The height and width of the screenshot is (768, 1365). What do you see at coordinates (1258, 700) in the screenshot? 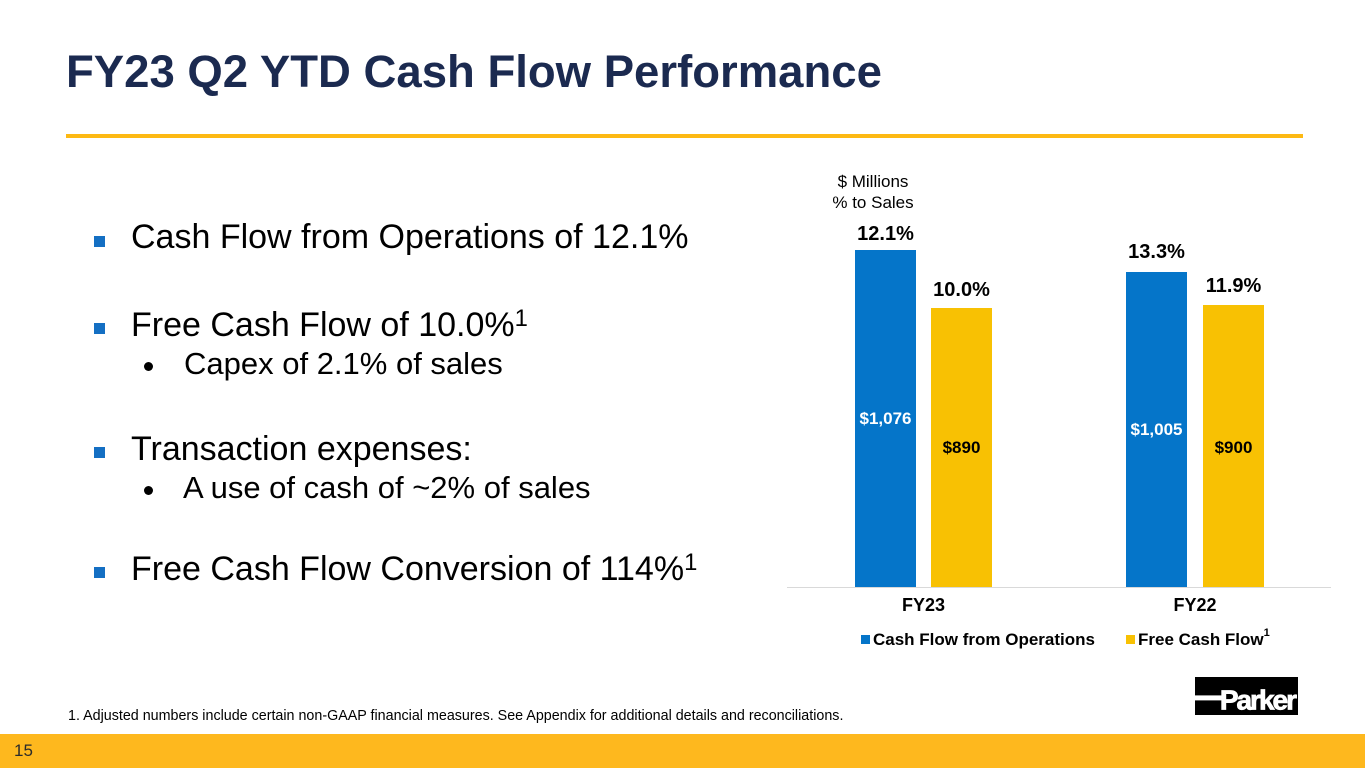
I see `svg-text: Parker` at bounding box center [1258, 700].